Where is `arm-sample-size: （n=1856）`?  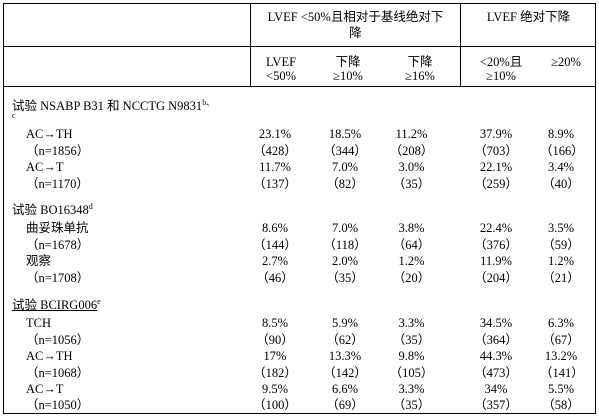 arm-sample-size: （n=1856） is located at coordinates (58, 150).